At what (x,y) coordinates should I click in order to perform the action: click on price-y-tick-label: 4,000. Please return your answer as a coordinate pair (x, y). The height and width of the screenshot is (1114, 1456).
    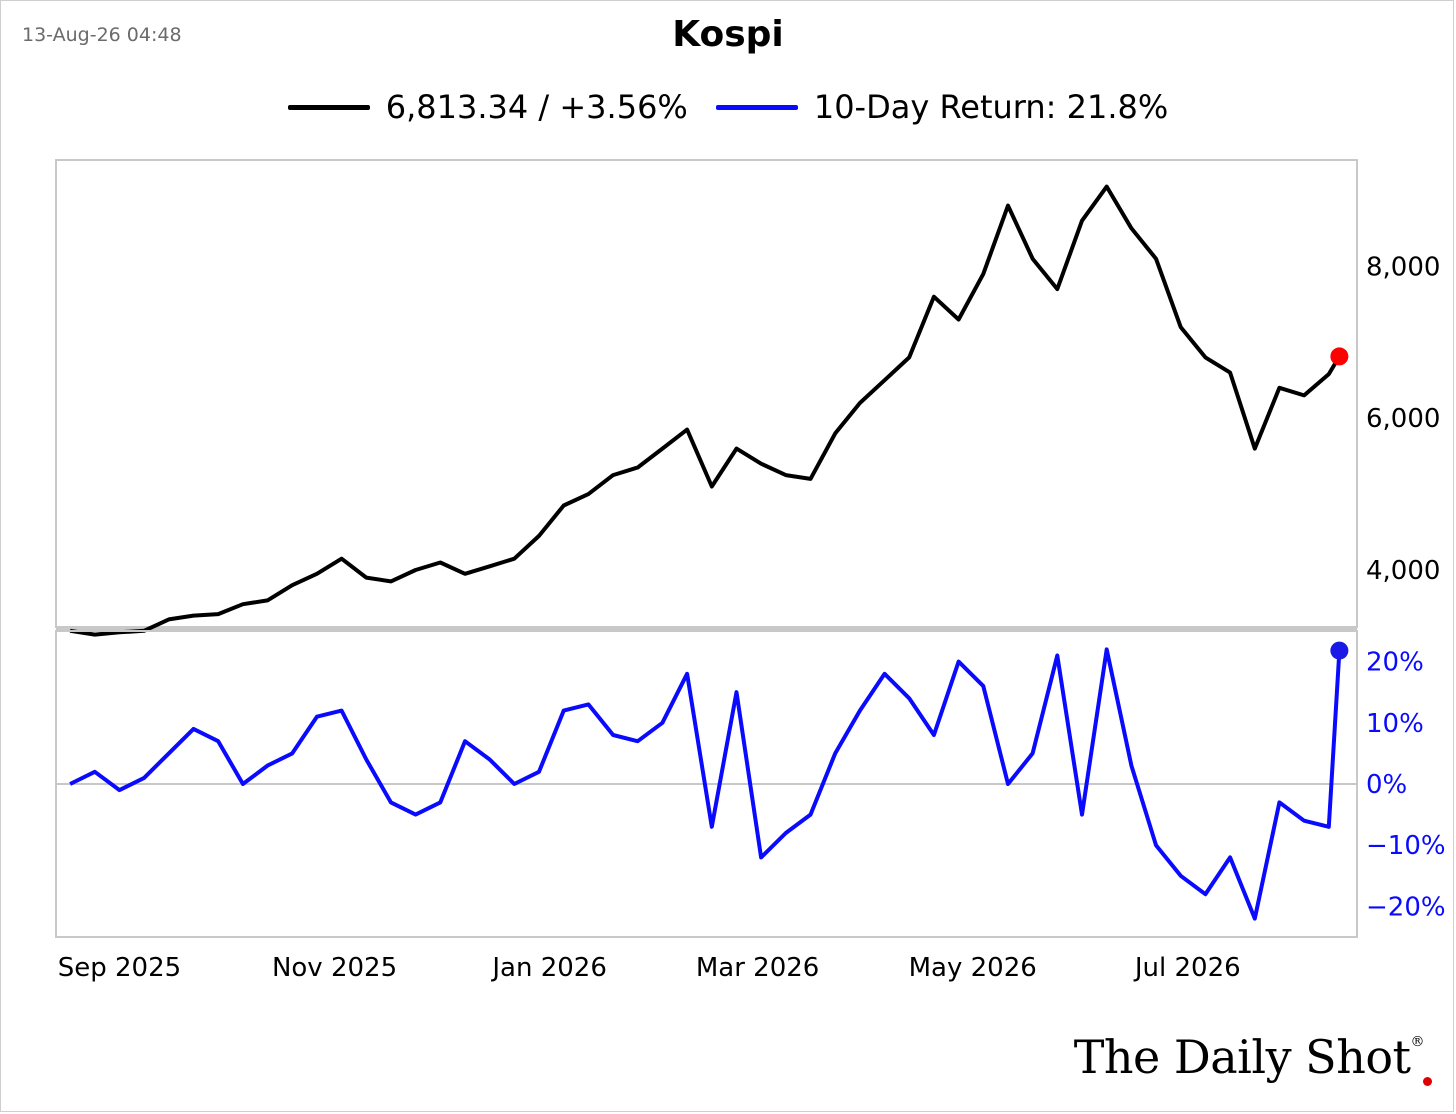
    Looking at the image, I should click on (1403, 571).